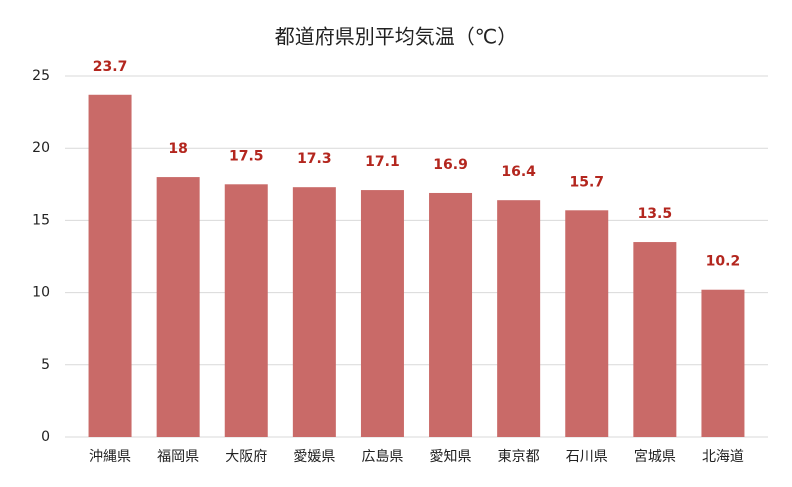 The width and height of the screenshot is (792, 487). I want to click on value-label: 17.3, so click(314, 159).